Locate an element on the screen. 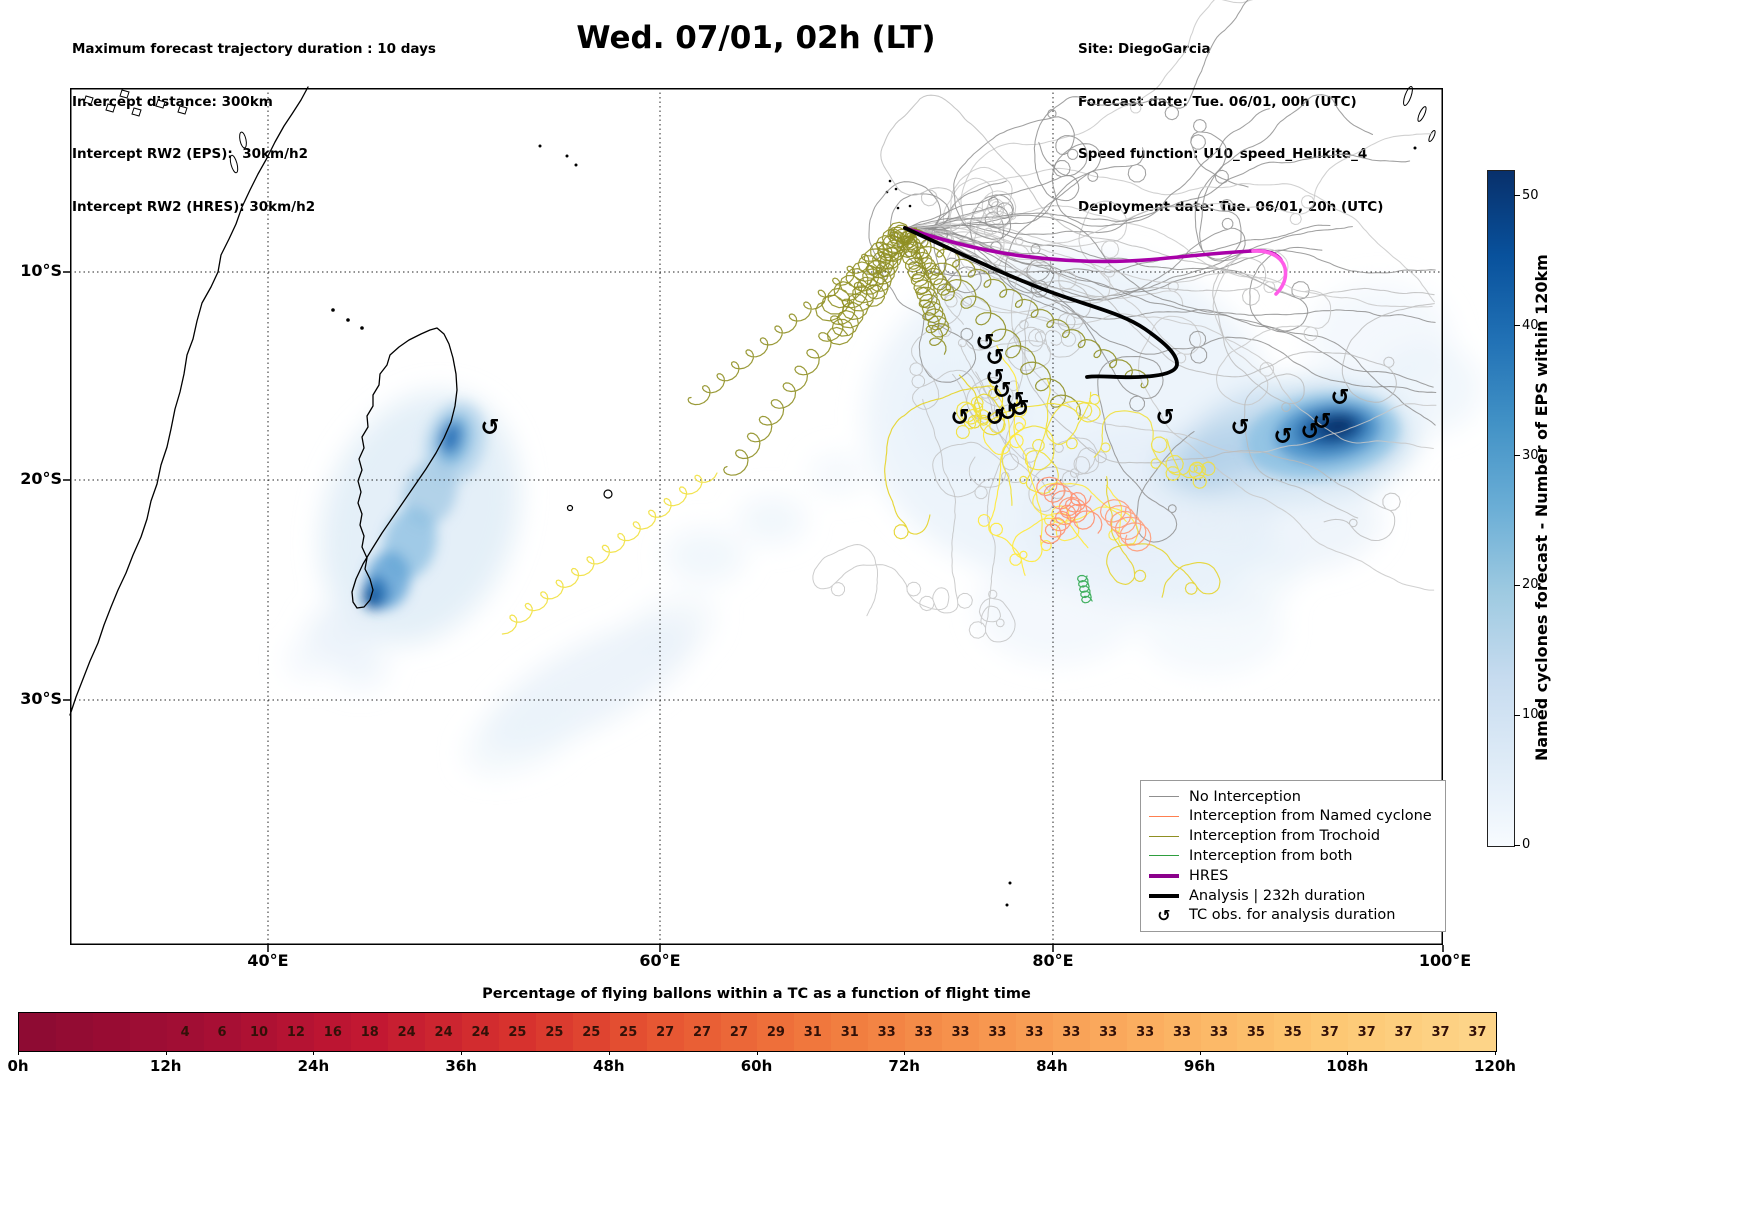 The height and width of the screenshot is (1213, 1752). legend-item: Analysis | 232h duration is located at coordinates (1293, 895).